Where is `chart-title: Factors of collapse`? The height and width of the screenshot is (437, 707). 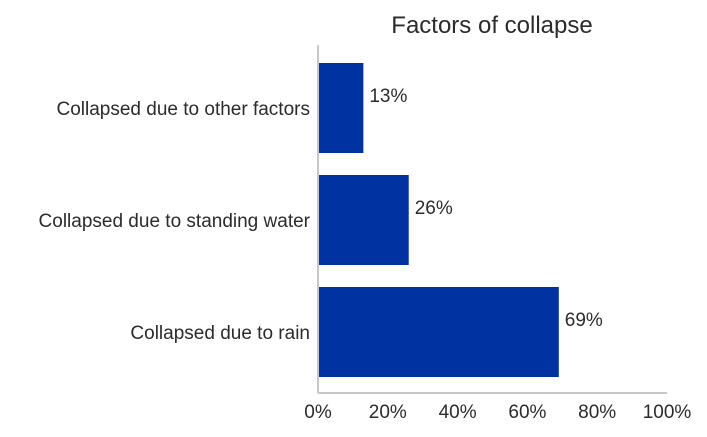
chart-title: Factors of collapse is located at coordinates (491, 25).